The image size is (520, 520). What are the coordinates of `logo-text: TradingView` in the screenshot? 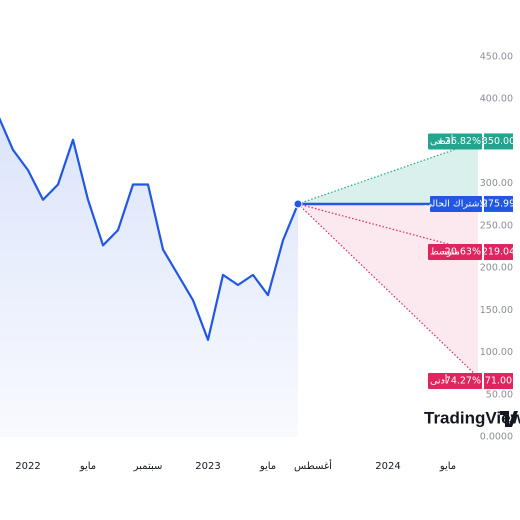 It's located at (472, 417).